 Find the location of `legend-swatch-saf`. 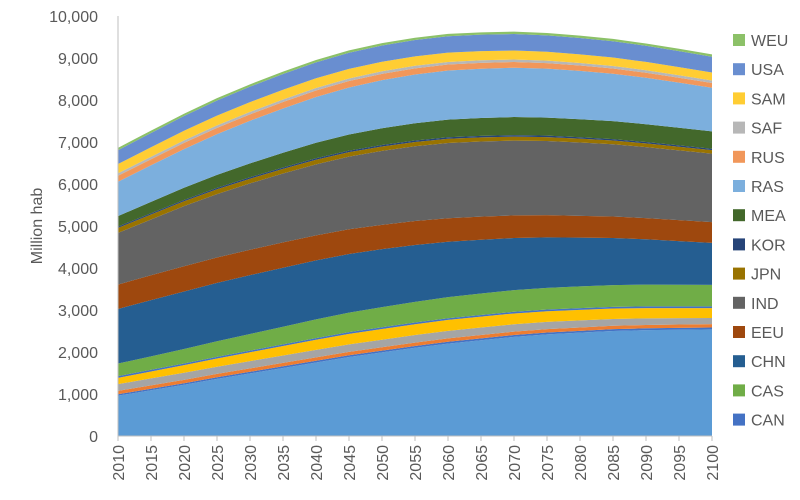

legend-swatch-saf is located at coordinates (739, 127).